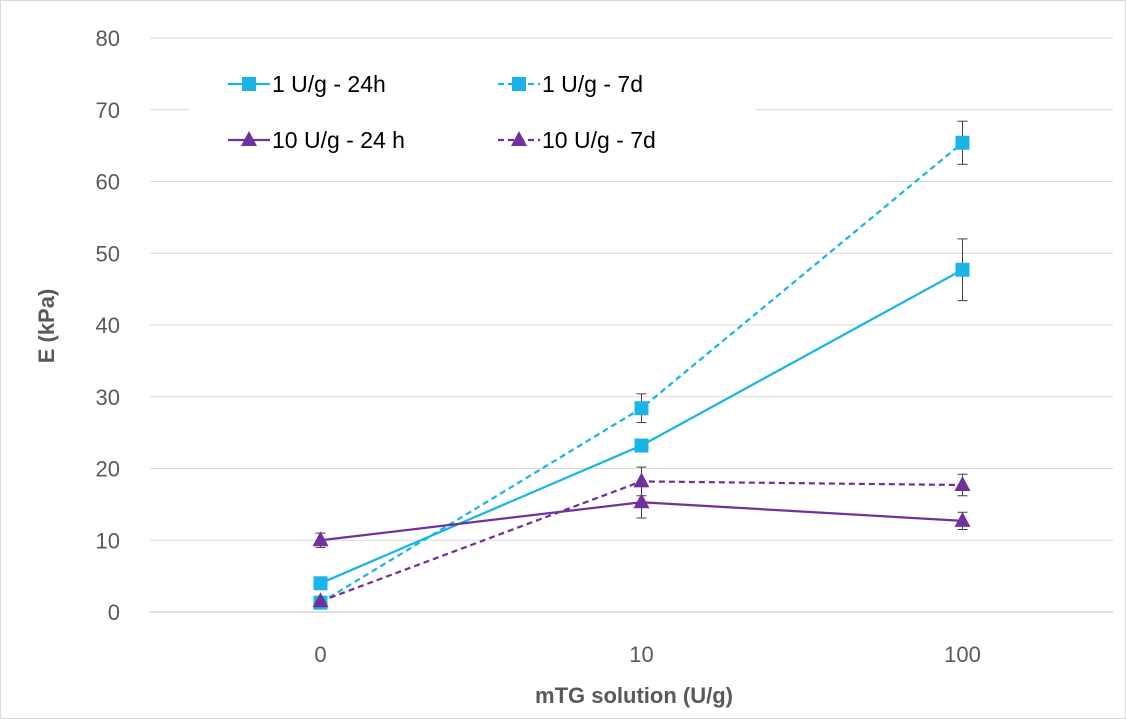 The height and width of the screenshot is (719, 1126). Describe the element at coordinates (46, 326) in the screenshot. I see `y-axis-title: E (kPa)` at that location.